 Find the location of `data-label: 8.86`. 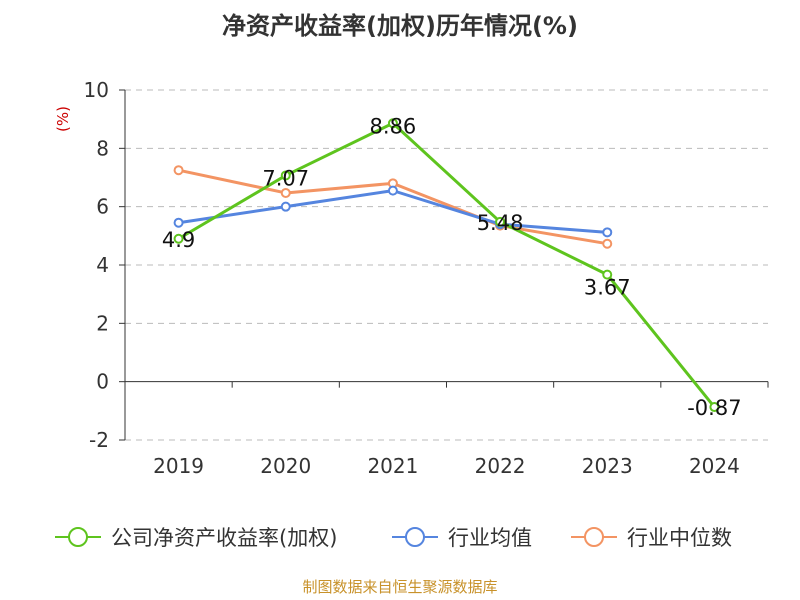

data-label: 8.86 is located at coordinates (393, 126).